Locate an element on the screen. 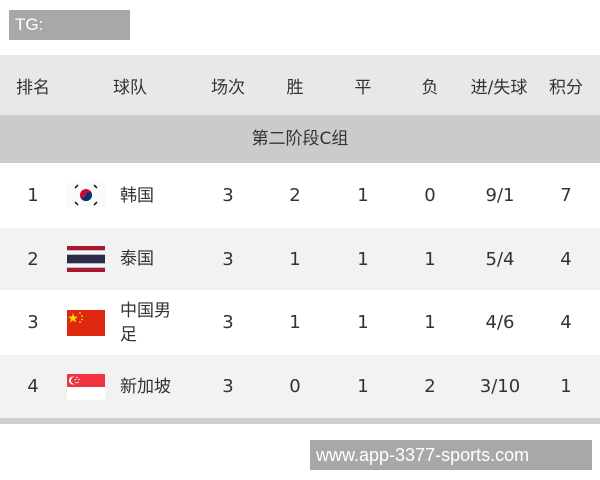  header-points: 积分 is located at coordinates (566, 87).